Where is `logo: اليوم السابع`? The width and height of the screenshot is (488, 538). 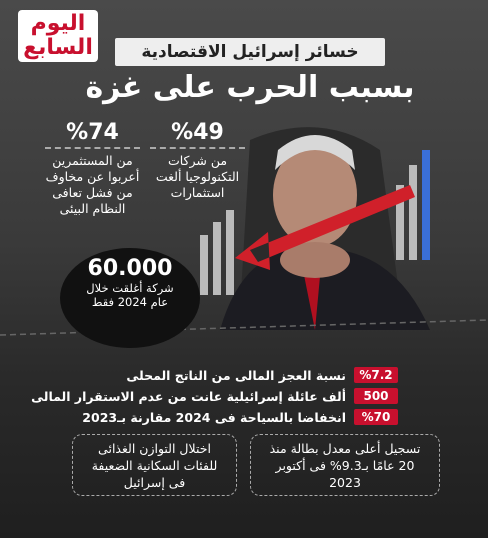 logo: اليوم السابع is located at coordinates (58, 36).